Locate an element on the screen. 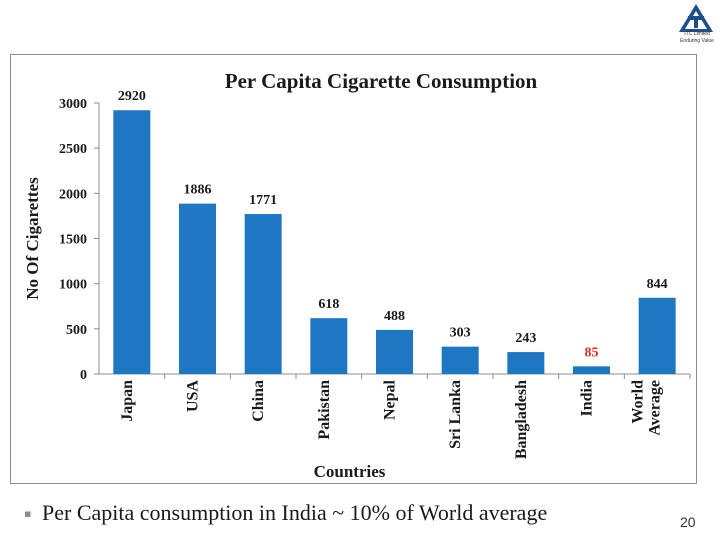  x-tick-label: Japan is located at coordinates (127, 401).